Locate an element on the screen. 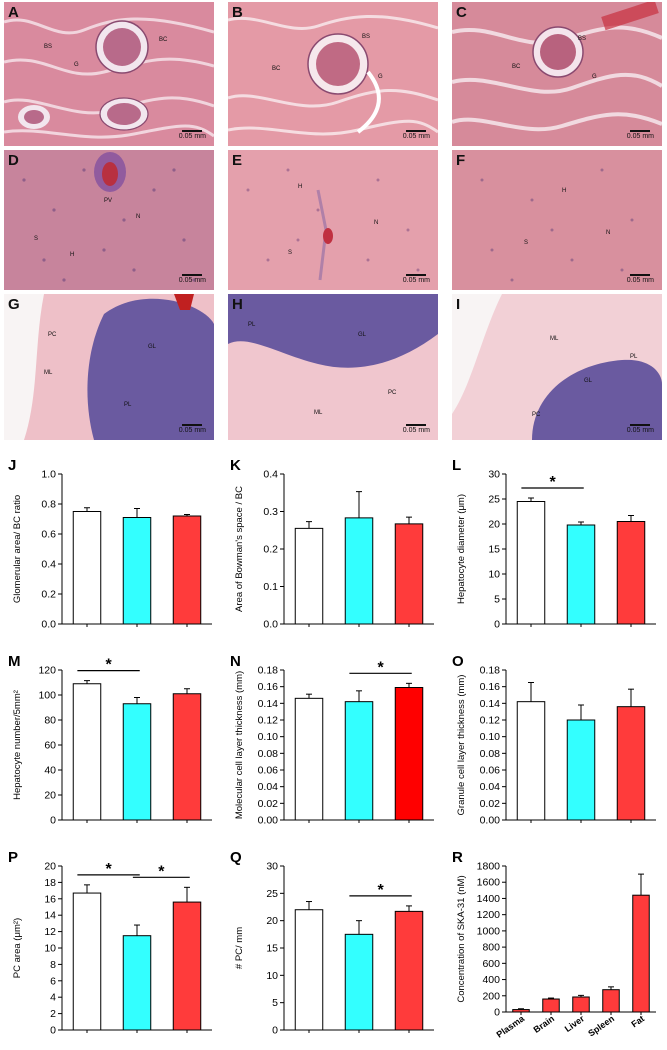  panel-label: L is located at coordinates (456, 465).